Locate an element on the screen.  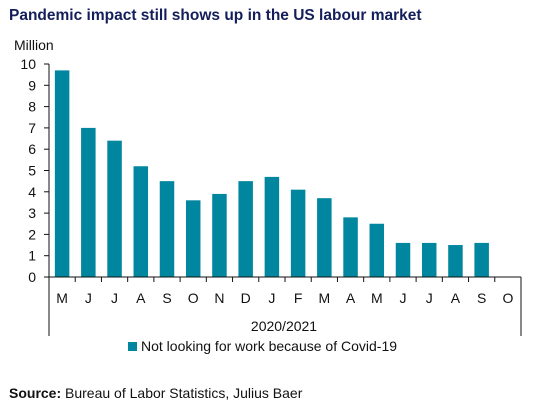
y-tick-label: 0 is located at coordinates (32, 277).